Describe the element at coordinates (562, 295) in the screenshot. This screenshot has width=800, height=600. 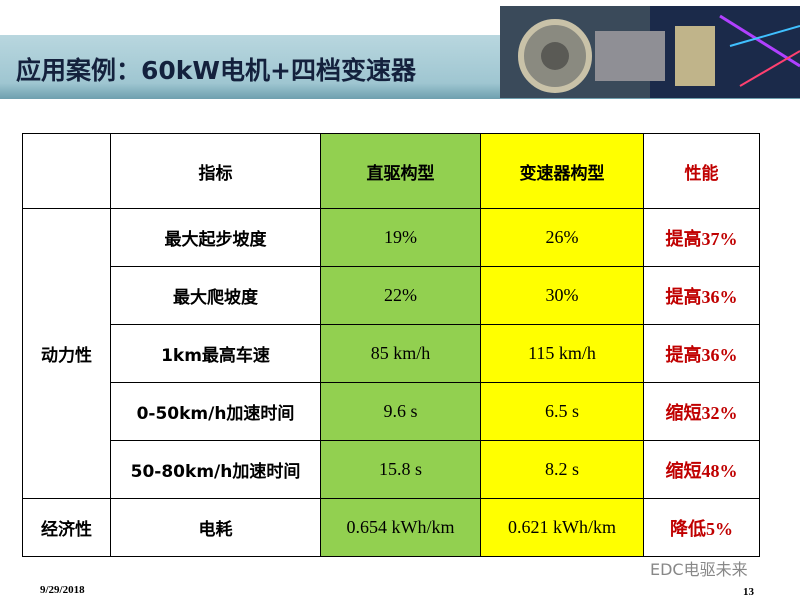
I see `cell: 30%` at that location.